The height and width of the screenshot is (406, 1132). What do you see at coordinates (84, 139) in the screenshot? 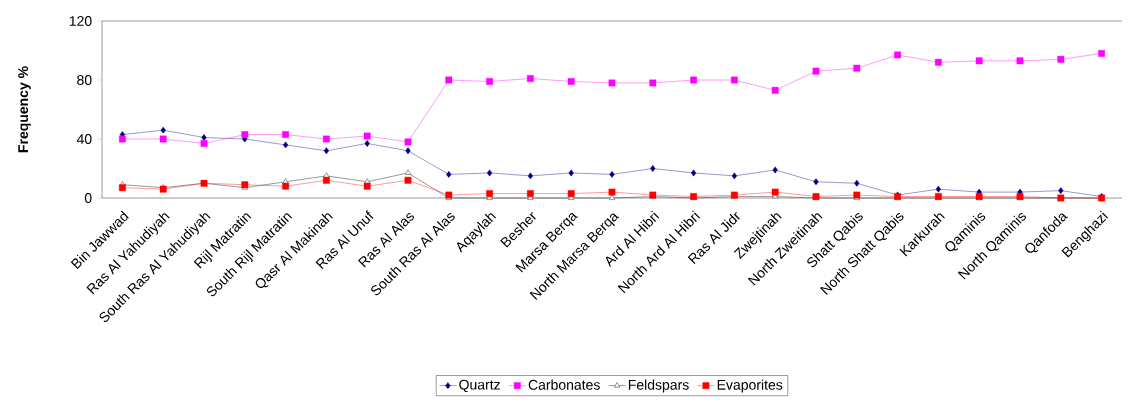
I see `y-tick-label: 40` at bounding box center [84, 139].